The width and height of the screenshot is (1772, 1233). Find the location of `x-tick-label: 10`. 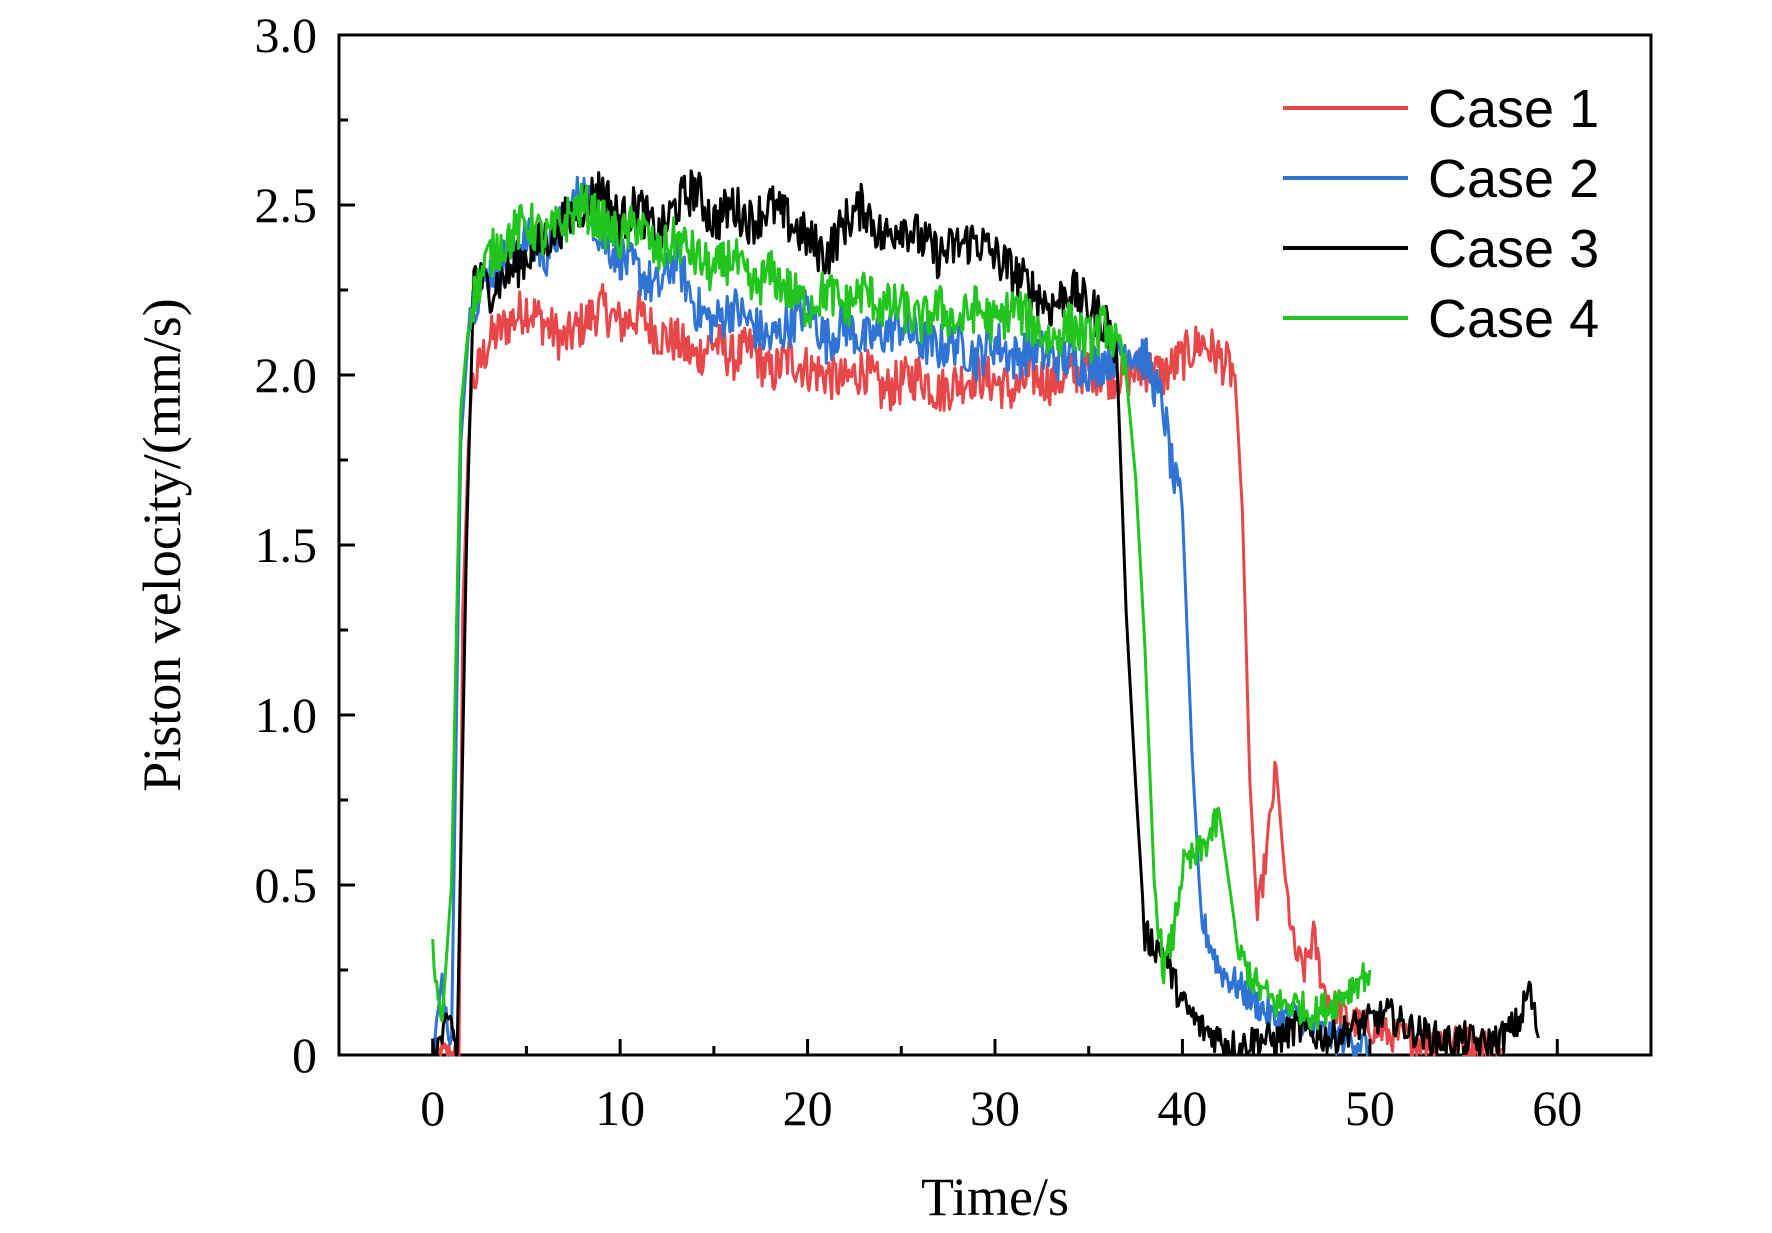

x-tick-label: 10 is located at coordinates (620, 1108).